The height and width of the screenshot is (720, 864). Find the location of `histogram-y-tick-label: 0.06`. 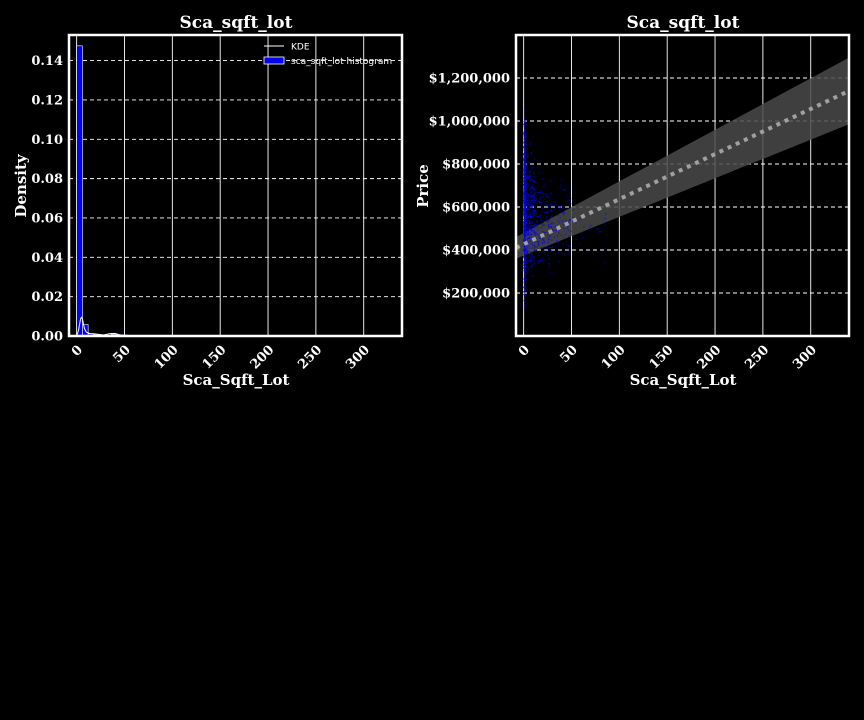

histogram-y-tick-label: 0.06 is located at coordinates (47, 218).